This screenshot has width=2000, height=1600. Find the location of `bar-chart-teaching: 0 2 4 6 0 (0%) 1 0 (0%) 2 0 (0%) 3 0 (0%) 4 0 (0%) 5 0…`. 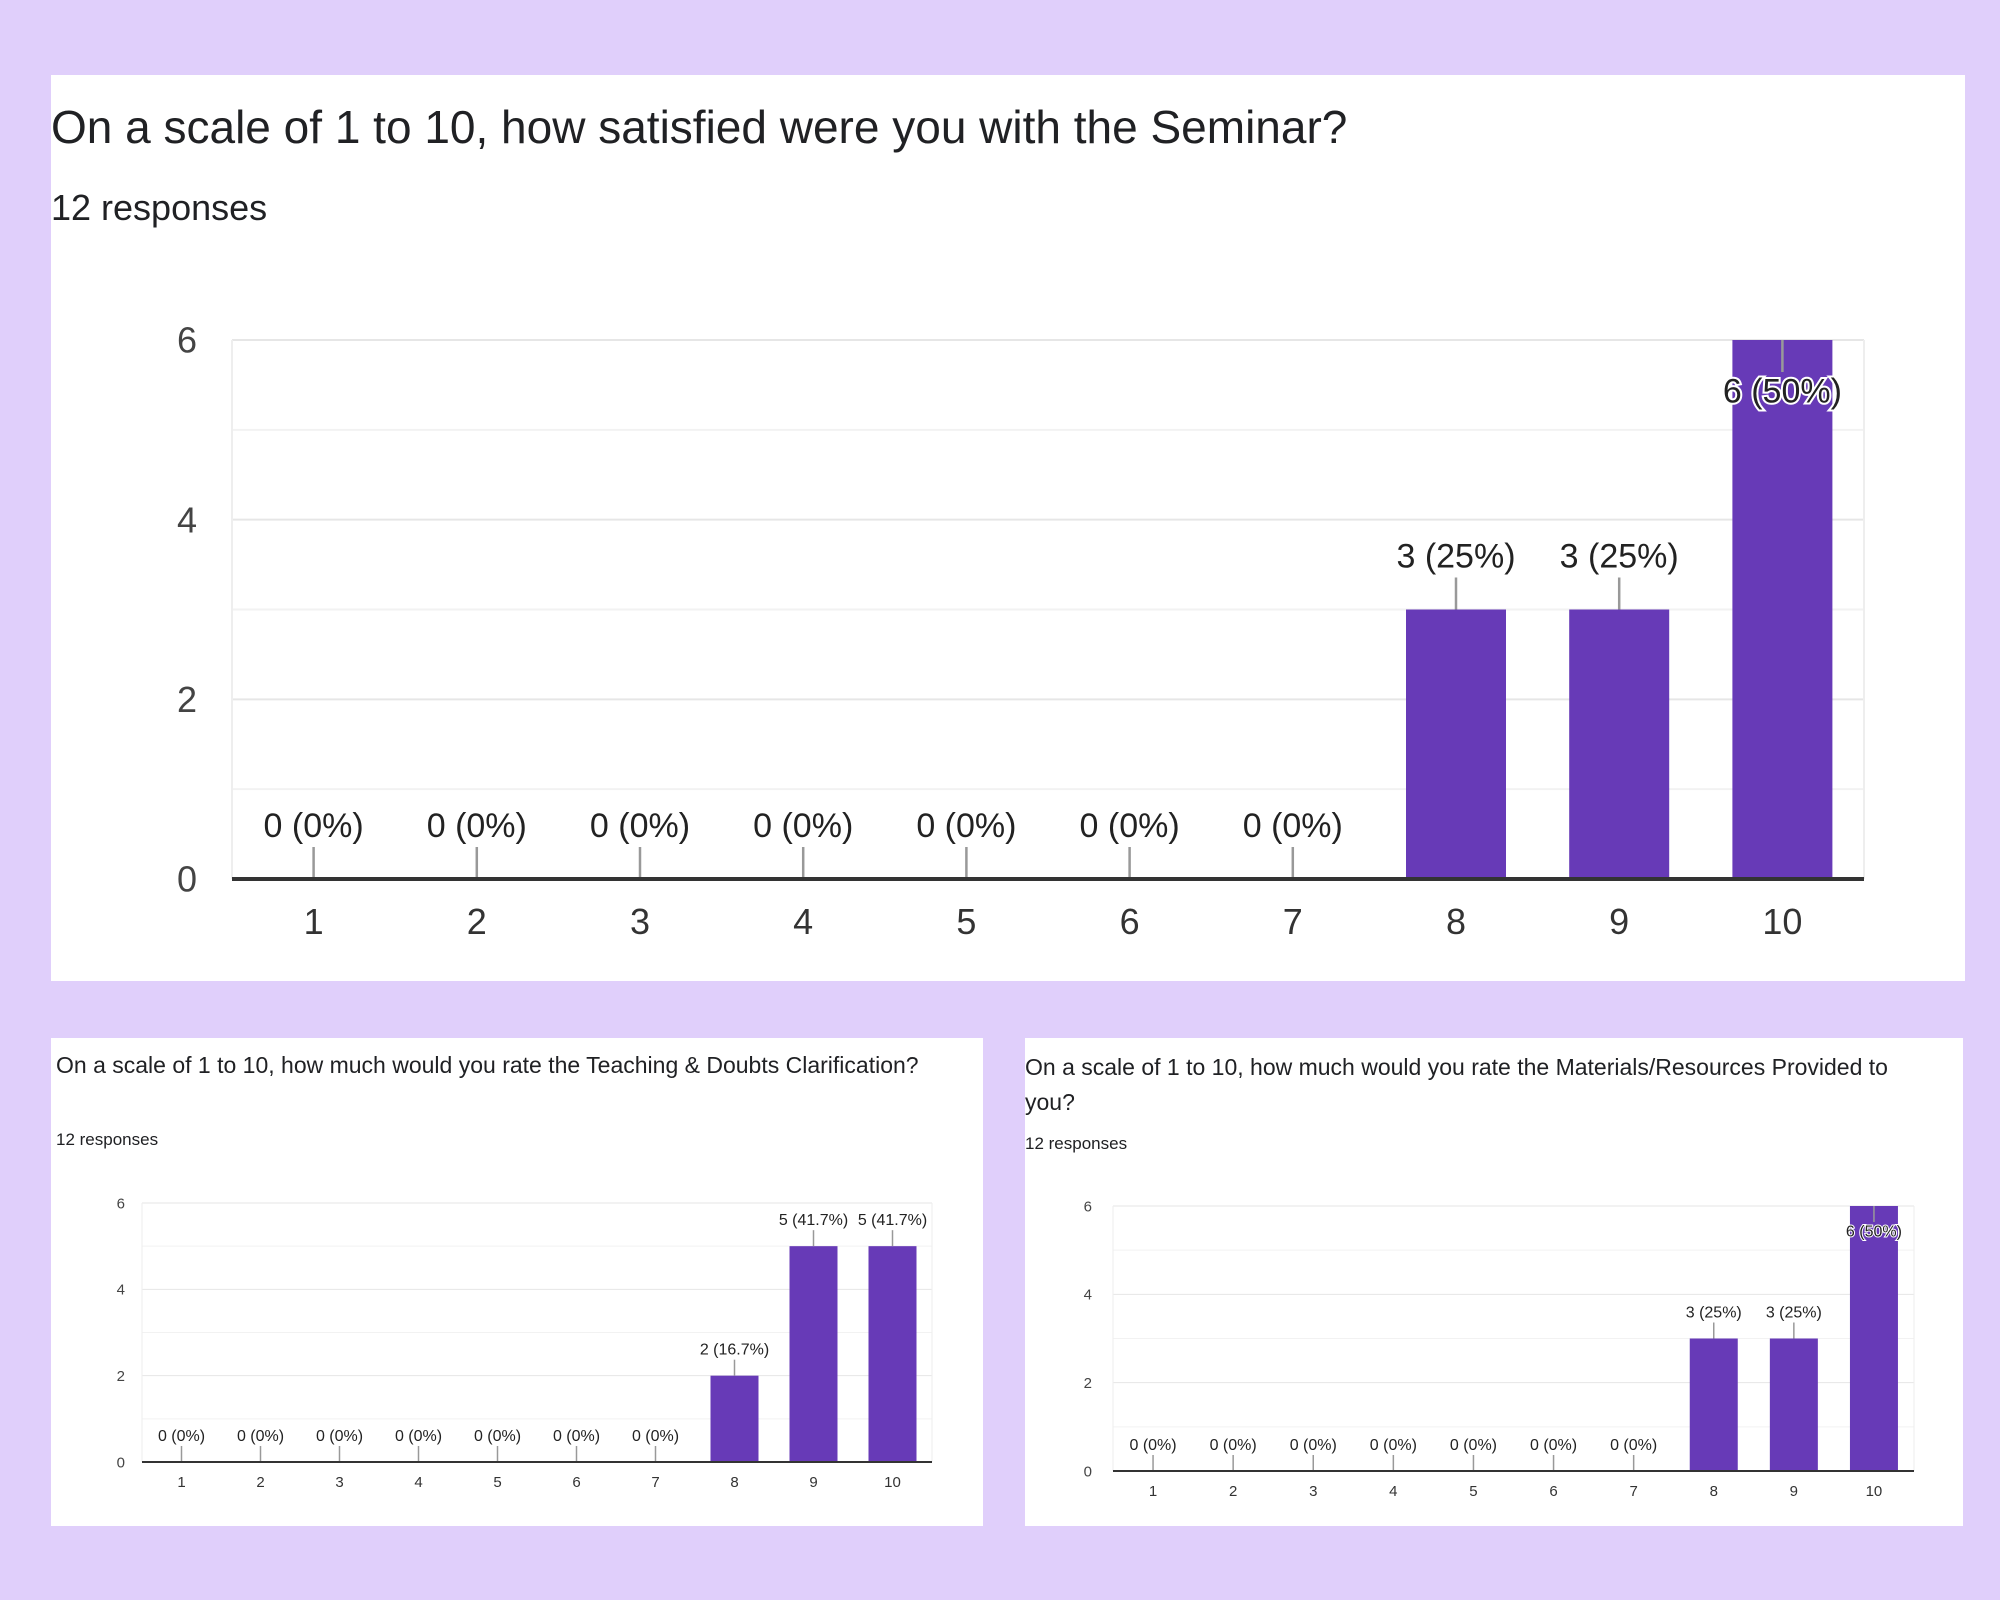

bar-chart-teaching: 0 2 4 6 0 (0%) 1 0 (0%) 2 0 (0%) 3 0 (0%) 4 0 (0%) 5 0… is located at coordinates (525, 1343).